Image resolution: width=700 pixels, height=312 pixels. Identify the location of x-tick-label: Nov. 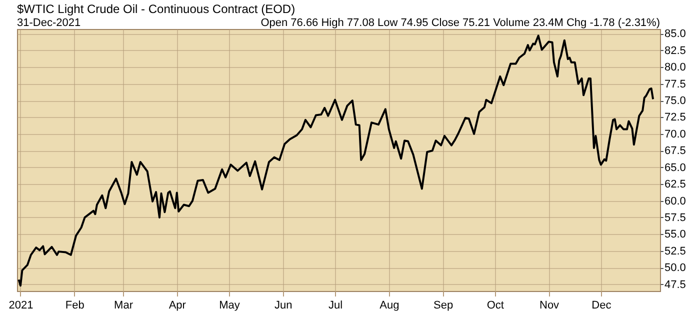
(549, 306).